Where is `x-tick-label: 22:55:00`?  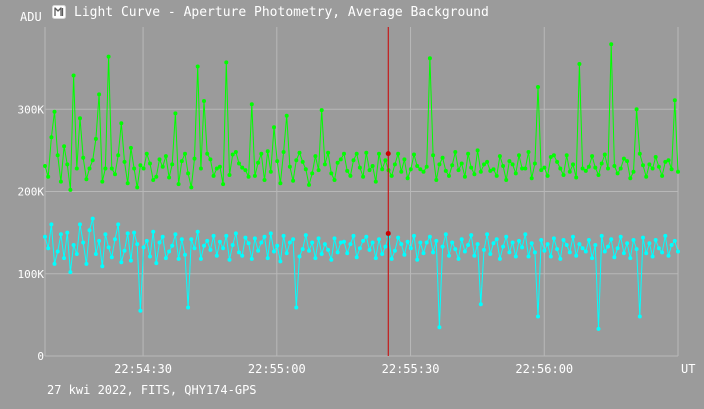 x-tick-label: 22:55:00 is located at coordinates (277, 369).